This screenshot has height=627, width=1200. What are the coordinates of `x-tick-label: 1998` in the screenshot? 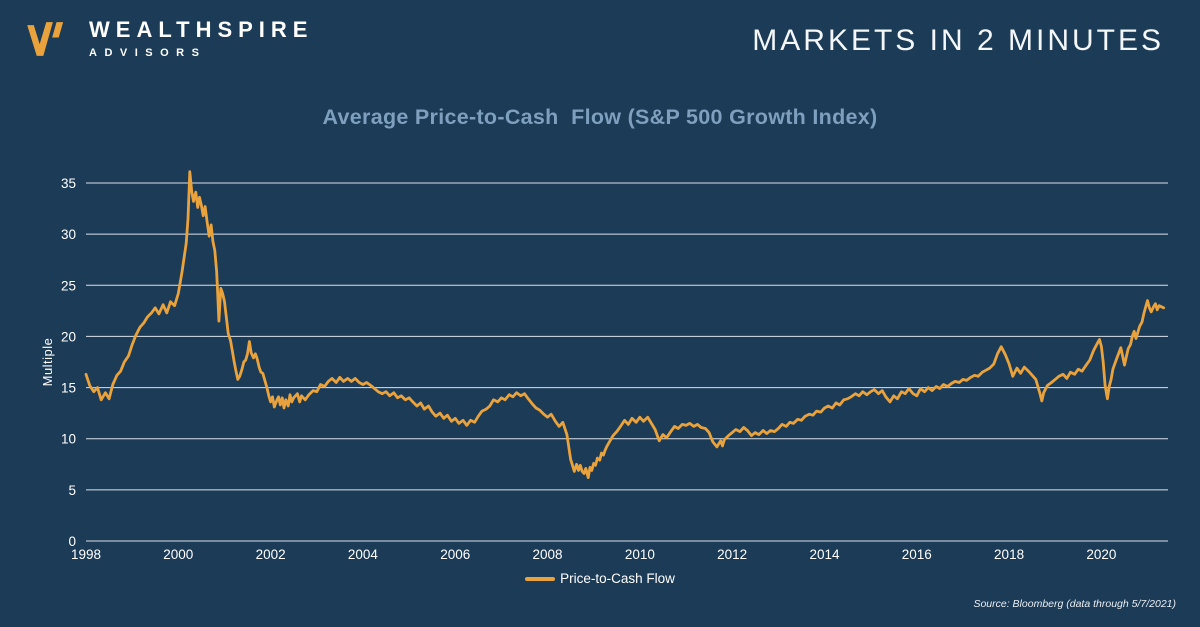 It's located at (86, 554).